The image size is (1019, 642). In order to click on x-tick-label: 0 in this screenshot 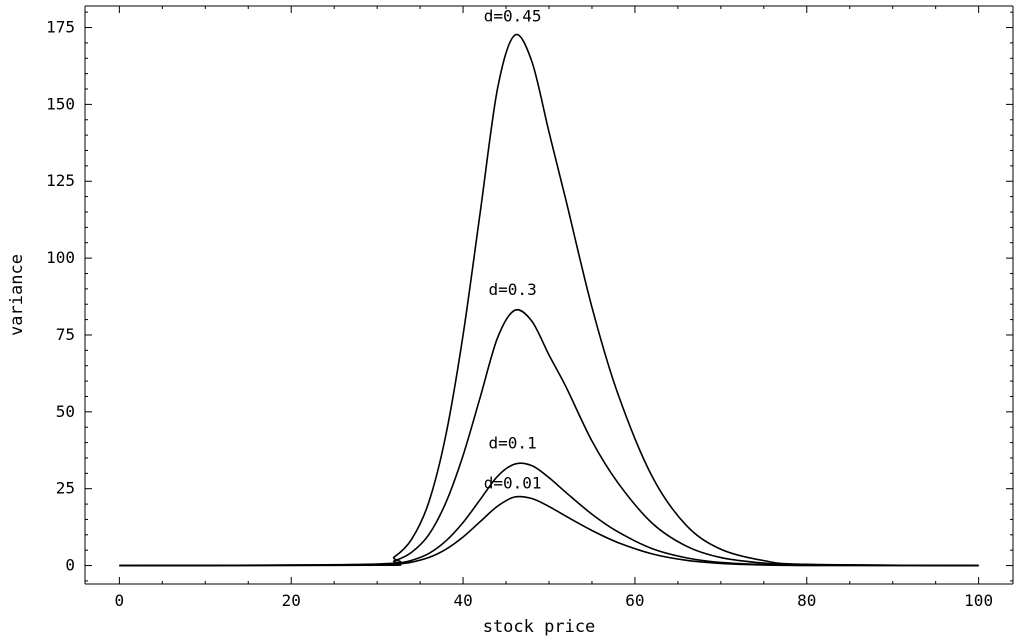, I will do `click(120, 600)`.